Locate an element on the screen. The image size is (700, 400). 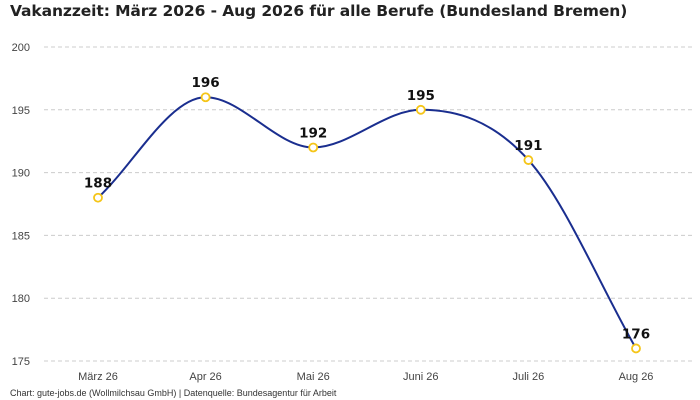
data-label: 191 is located at coordinates (528, 146).